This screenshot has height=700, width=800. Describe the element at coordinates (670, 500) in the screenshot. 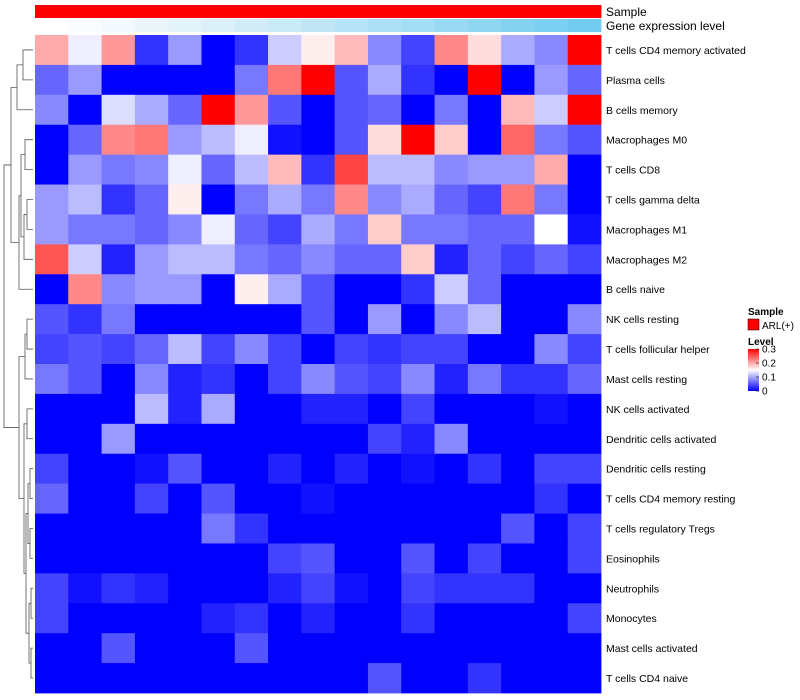

I see `row-label: T cells CD4 memory resting` at that location.